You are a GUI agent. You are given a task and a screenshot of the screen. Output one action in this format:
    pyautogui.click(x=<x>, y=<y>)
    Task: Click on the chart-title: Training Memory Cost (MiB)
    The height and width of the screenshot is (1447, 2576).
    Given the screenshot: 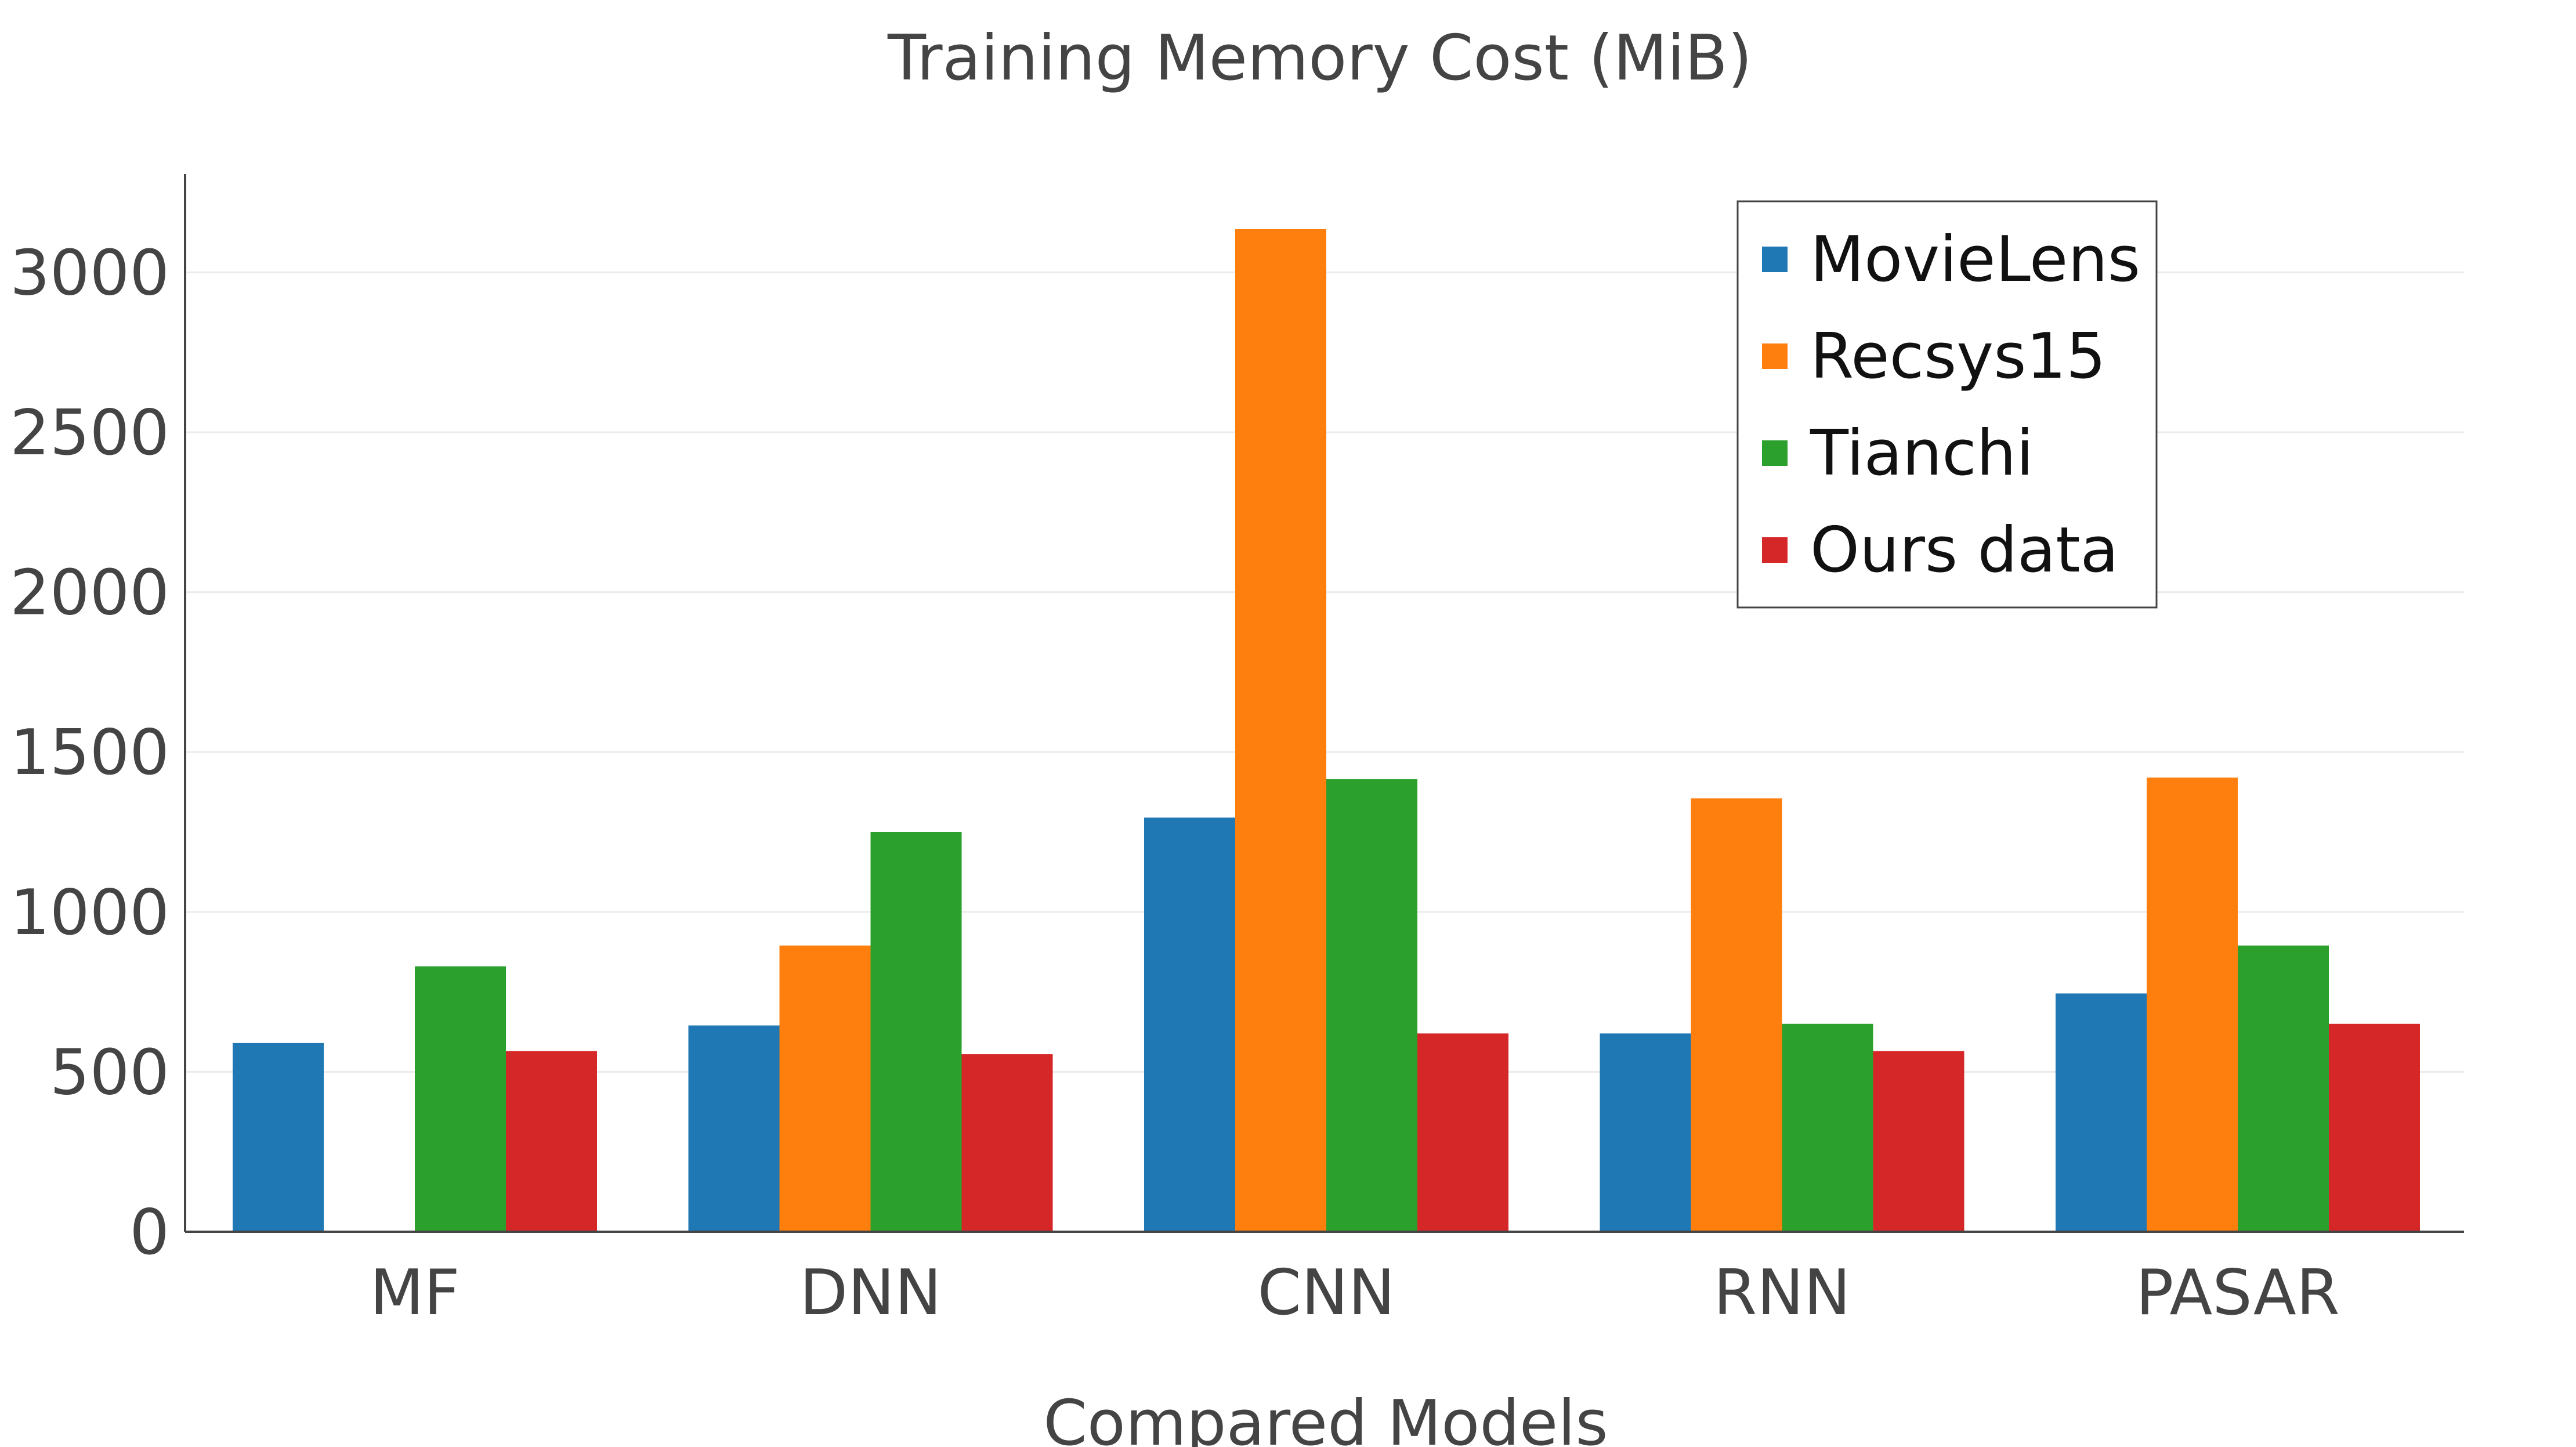 What is the action you would take?
    pyautogui.click(x=1319, y=59)
    